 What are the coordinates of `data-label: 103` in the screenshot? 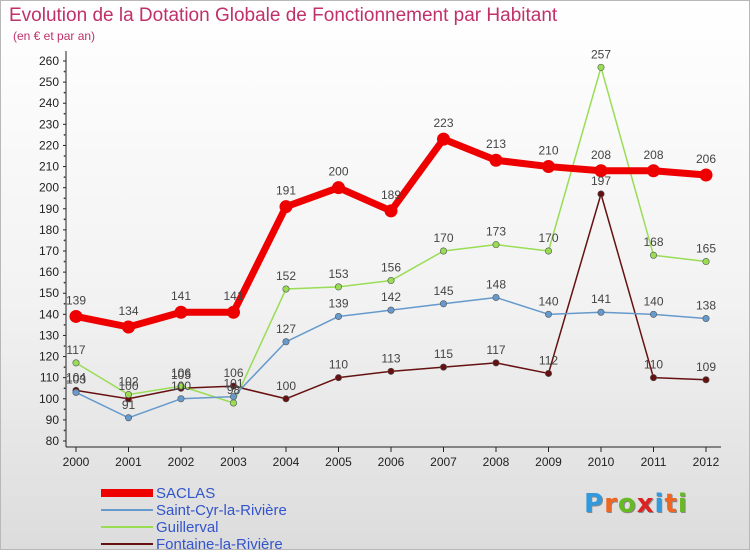 It's located at (76, 379).